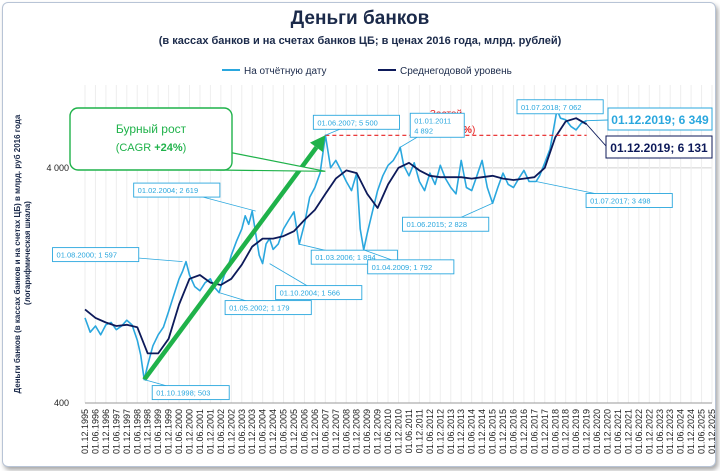 The height and width of the screenshot is (471, 720). Describe the element at coordinates (534, 431) in the screenshot. I see `x-tick-label: 01.06.2017` at that location.